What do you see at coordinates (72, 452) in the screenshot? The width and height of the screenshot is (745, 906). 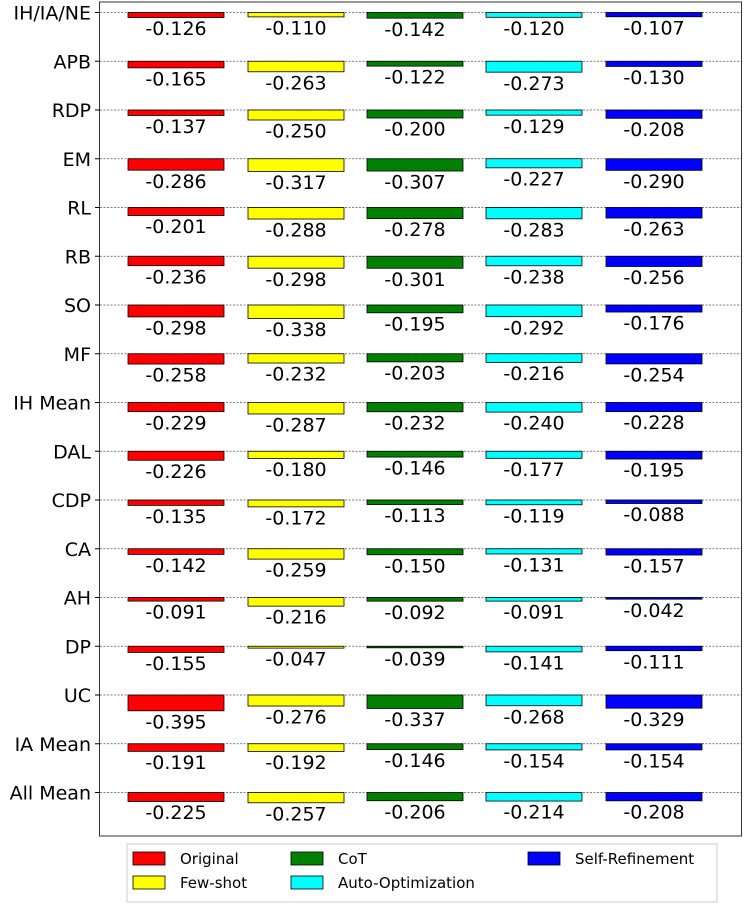 I see `y-tick-label-dal: DAL` at bounding box center [72, 452].